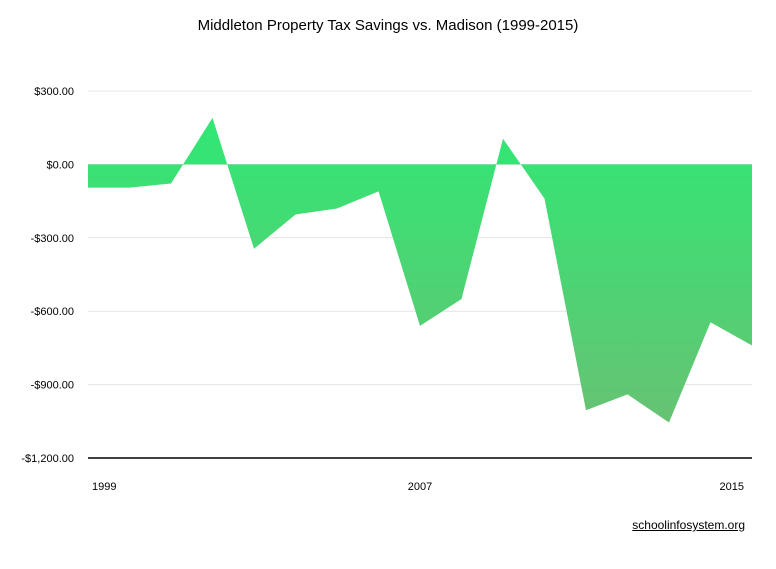  What do you see at coordinates (104, 487) in the screenshot?
I see `x-tick-label: 1999` at bounding box center [104, 487].